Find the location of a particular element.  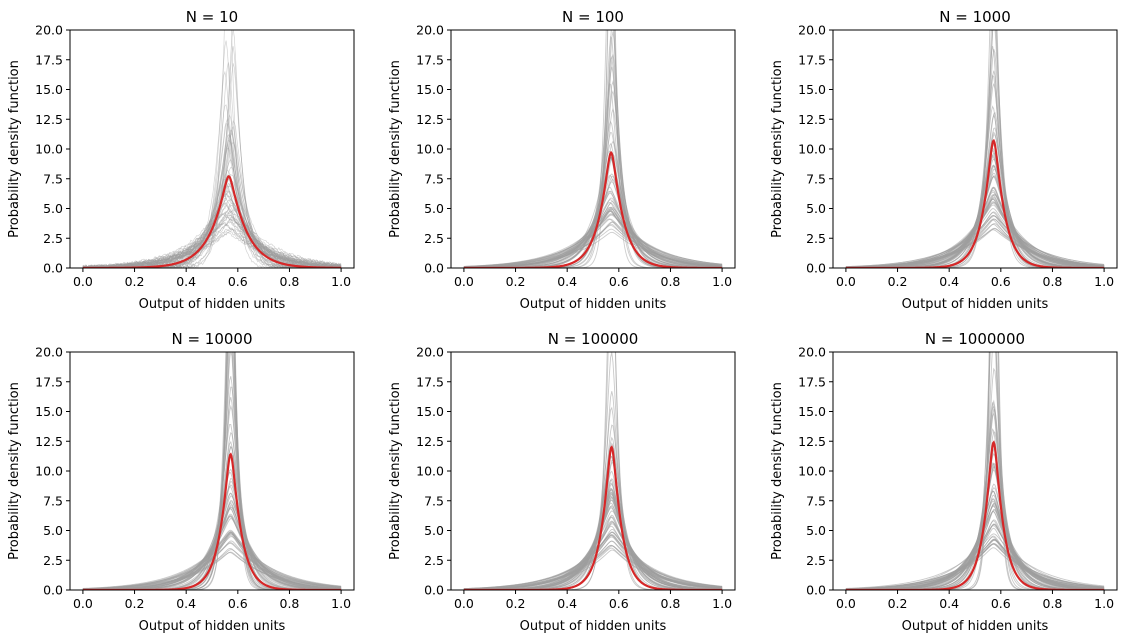

y-tick-label: 15.0 is located at coordinates (430, 411).